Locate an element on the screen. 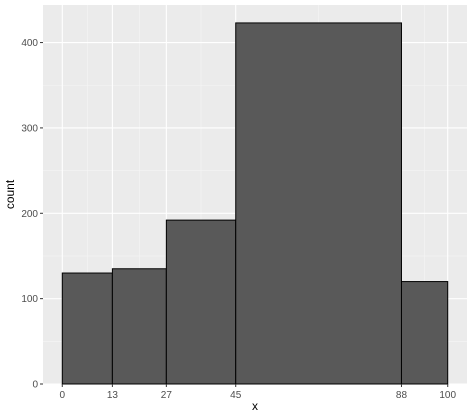 This screenshot has height=418, width=474. x-tick-label: 100 is located at coordinates (447, 395).